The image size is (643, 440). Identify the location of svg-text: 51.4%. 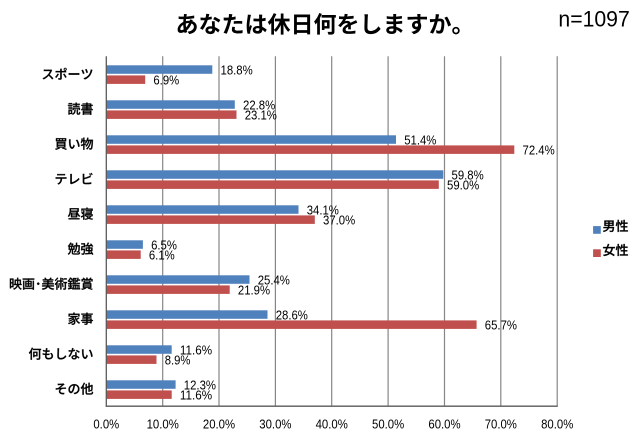
(420, 141).